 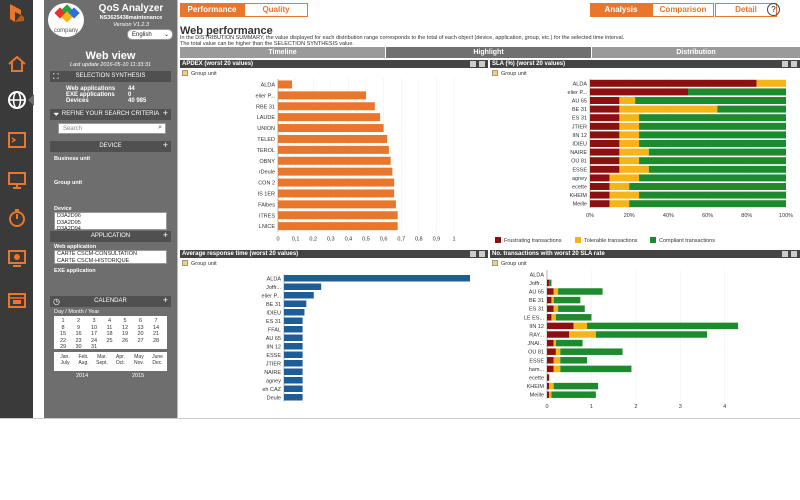 What do you see at coordinates (125, 321) in the screenshot?
I see `calendar-day: 5` at bounding box center [125, 321].